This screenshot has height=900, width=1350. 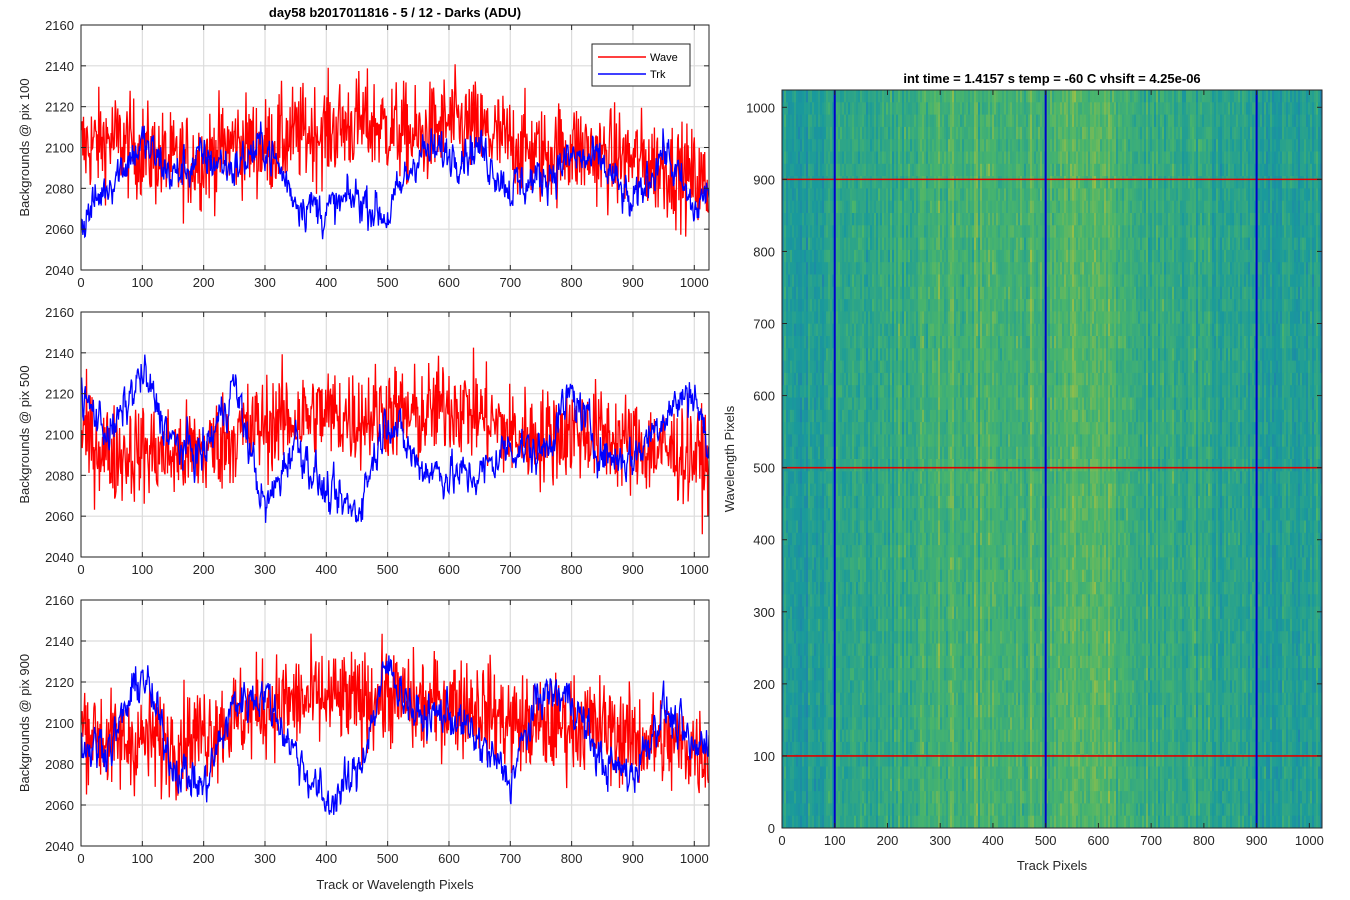 I want to click on y-tick-label: 2040, so click(x=59, y=270).